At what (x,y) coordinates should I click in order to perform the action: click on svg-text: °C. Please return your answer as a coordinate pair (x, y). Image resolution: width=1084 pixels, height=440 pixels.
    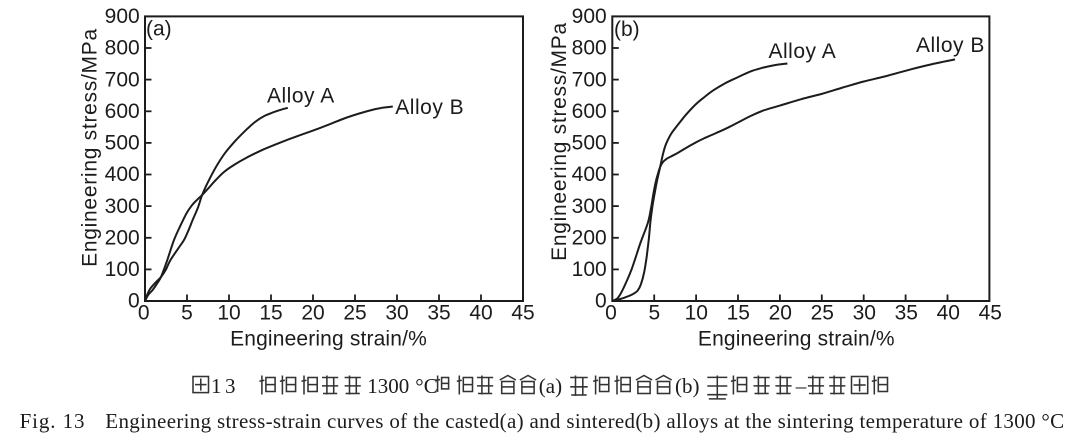
    Looking at the image, I should click on (426, 386).